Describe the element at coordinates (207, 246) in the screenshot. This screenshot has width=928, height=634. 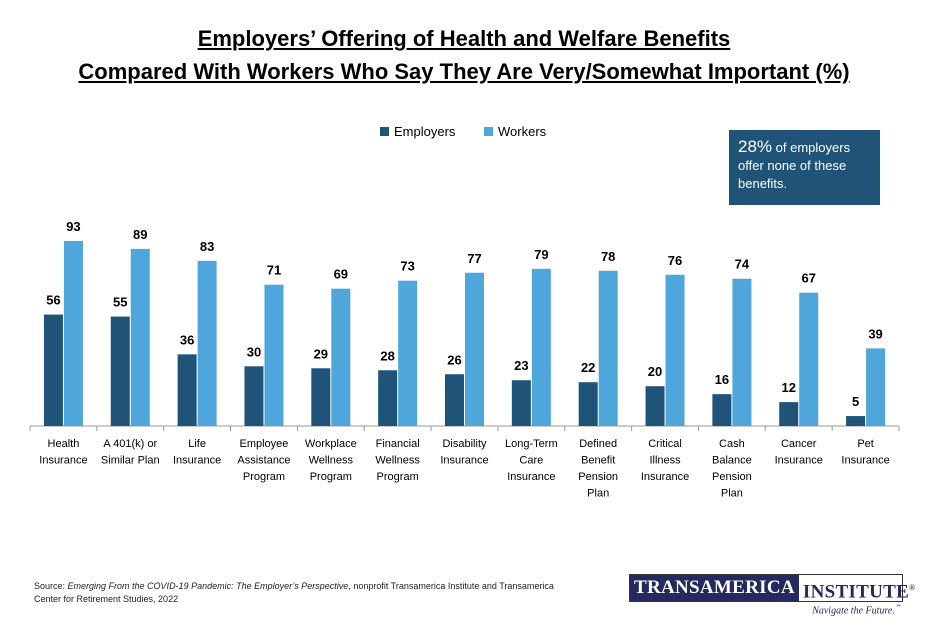
I see `data-label-workers: 83` at that location.